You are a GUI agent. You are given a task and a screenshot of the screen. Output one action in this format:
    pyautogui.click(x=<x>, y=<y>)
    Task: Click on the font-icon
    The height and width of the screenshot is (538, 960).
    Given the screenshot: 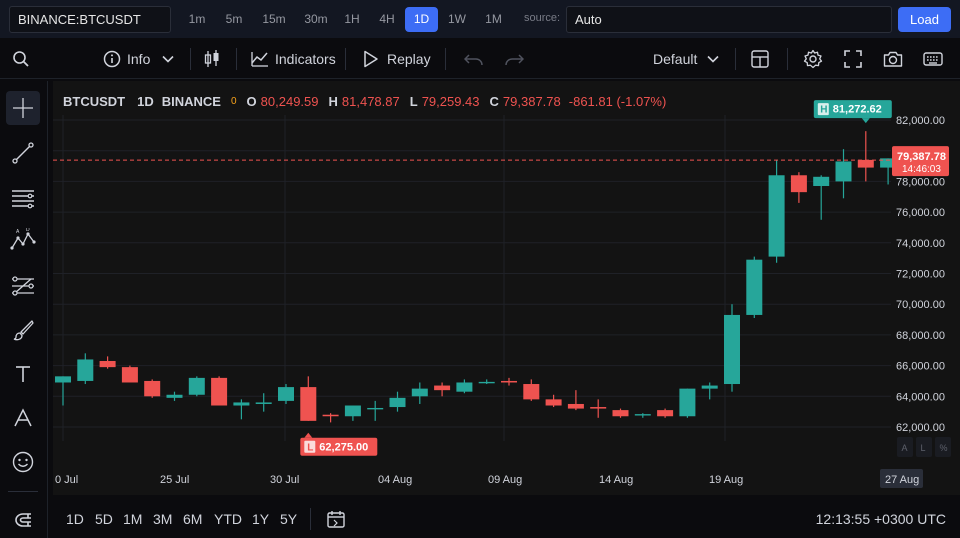 What is the action you would take?
    pyautogui.click(x=23, y=418)
    